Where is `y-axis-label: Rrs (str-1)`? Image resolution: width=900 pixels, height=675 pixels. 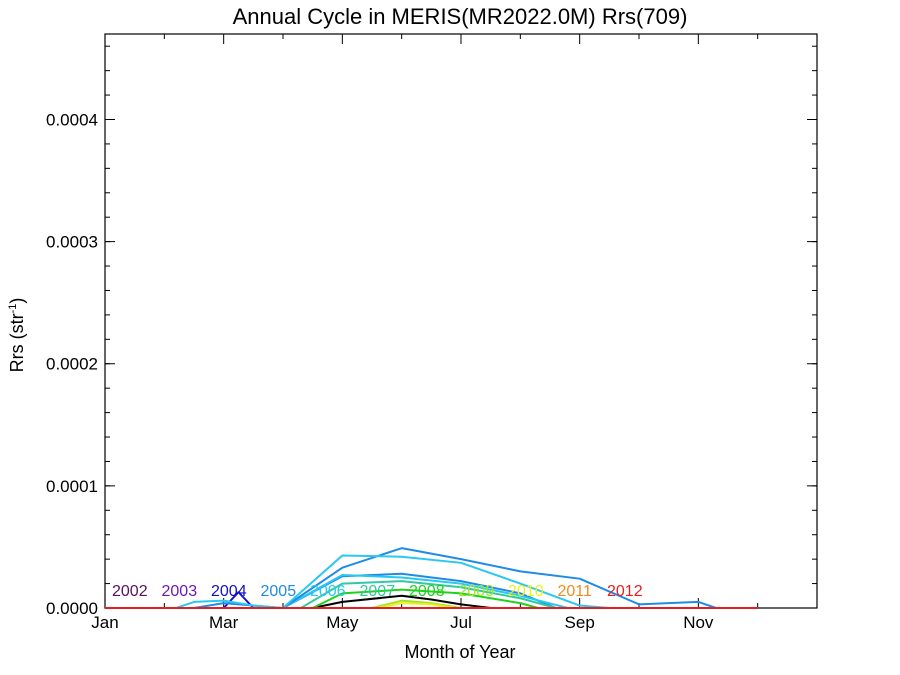
y-axis-label: Rrs (str-1) is located at coordinates (17, 335).